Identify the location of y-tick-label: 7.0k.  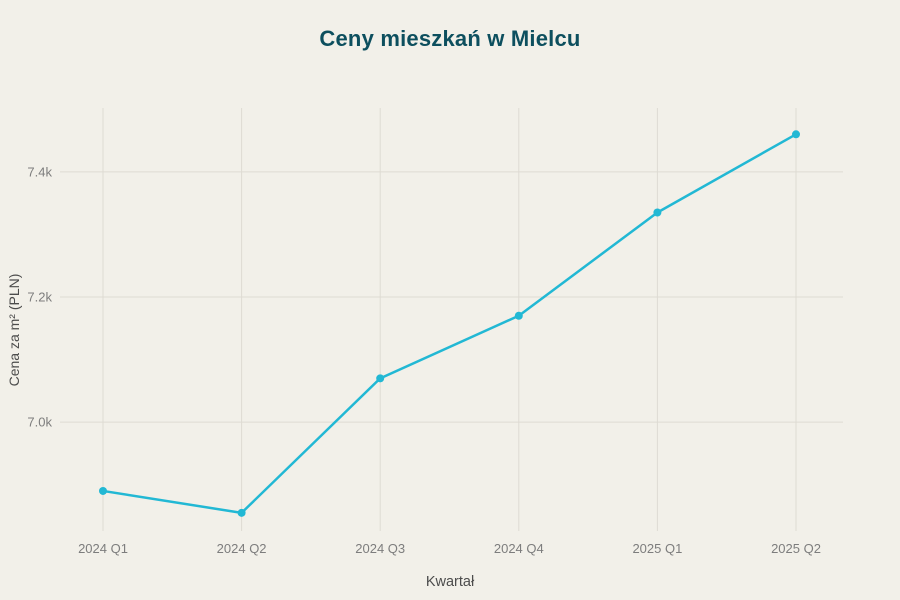
(39, 422).